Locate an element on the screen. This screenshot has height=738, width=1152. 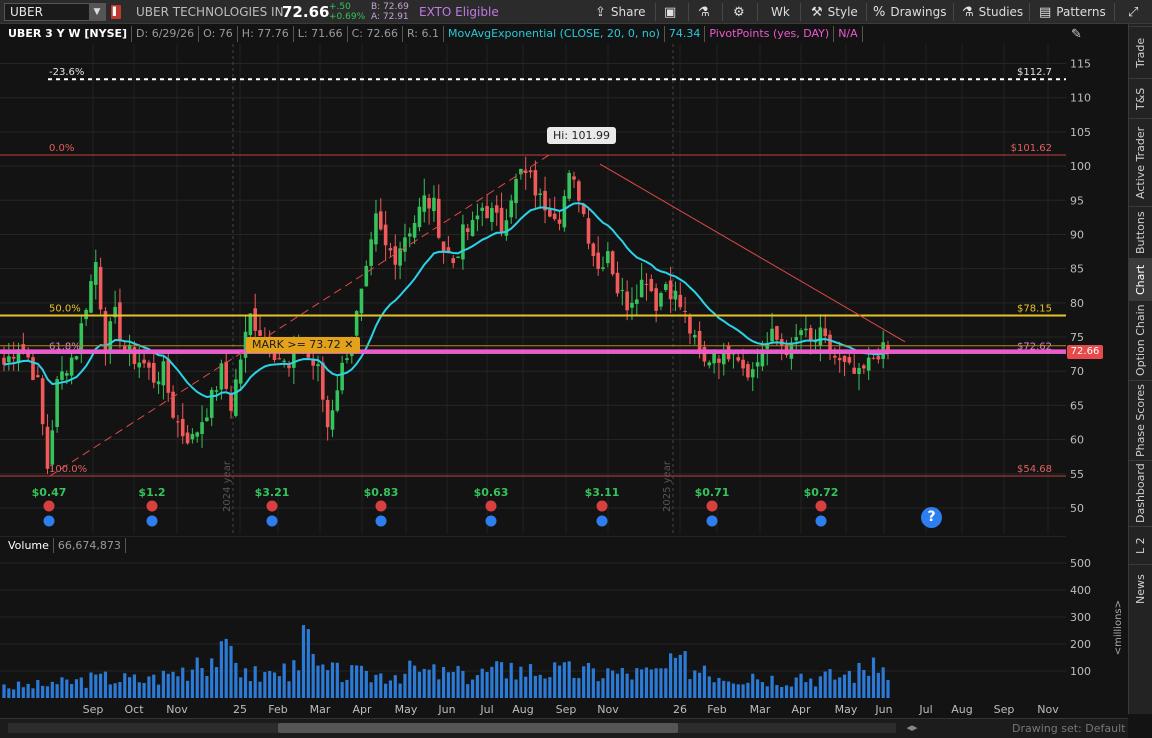
symbol-input: UBER ▼ is located at coordinates (55, 12).